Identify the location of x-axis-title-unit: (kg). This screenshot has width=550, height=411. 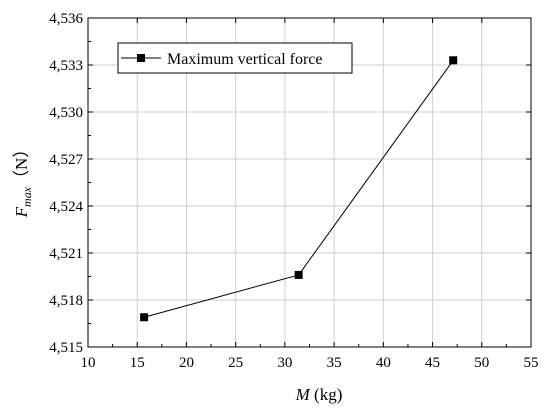
(326, 394).